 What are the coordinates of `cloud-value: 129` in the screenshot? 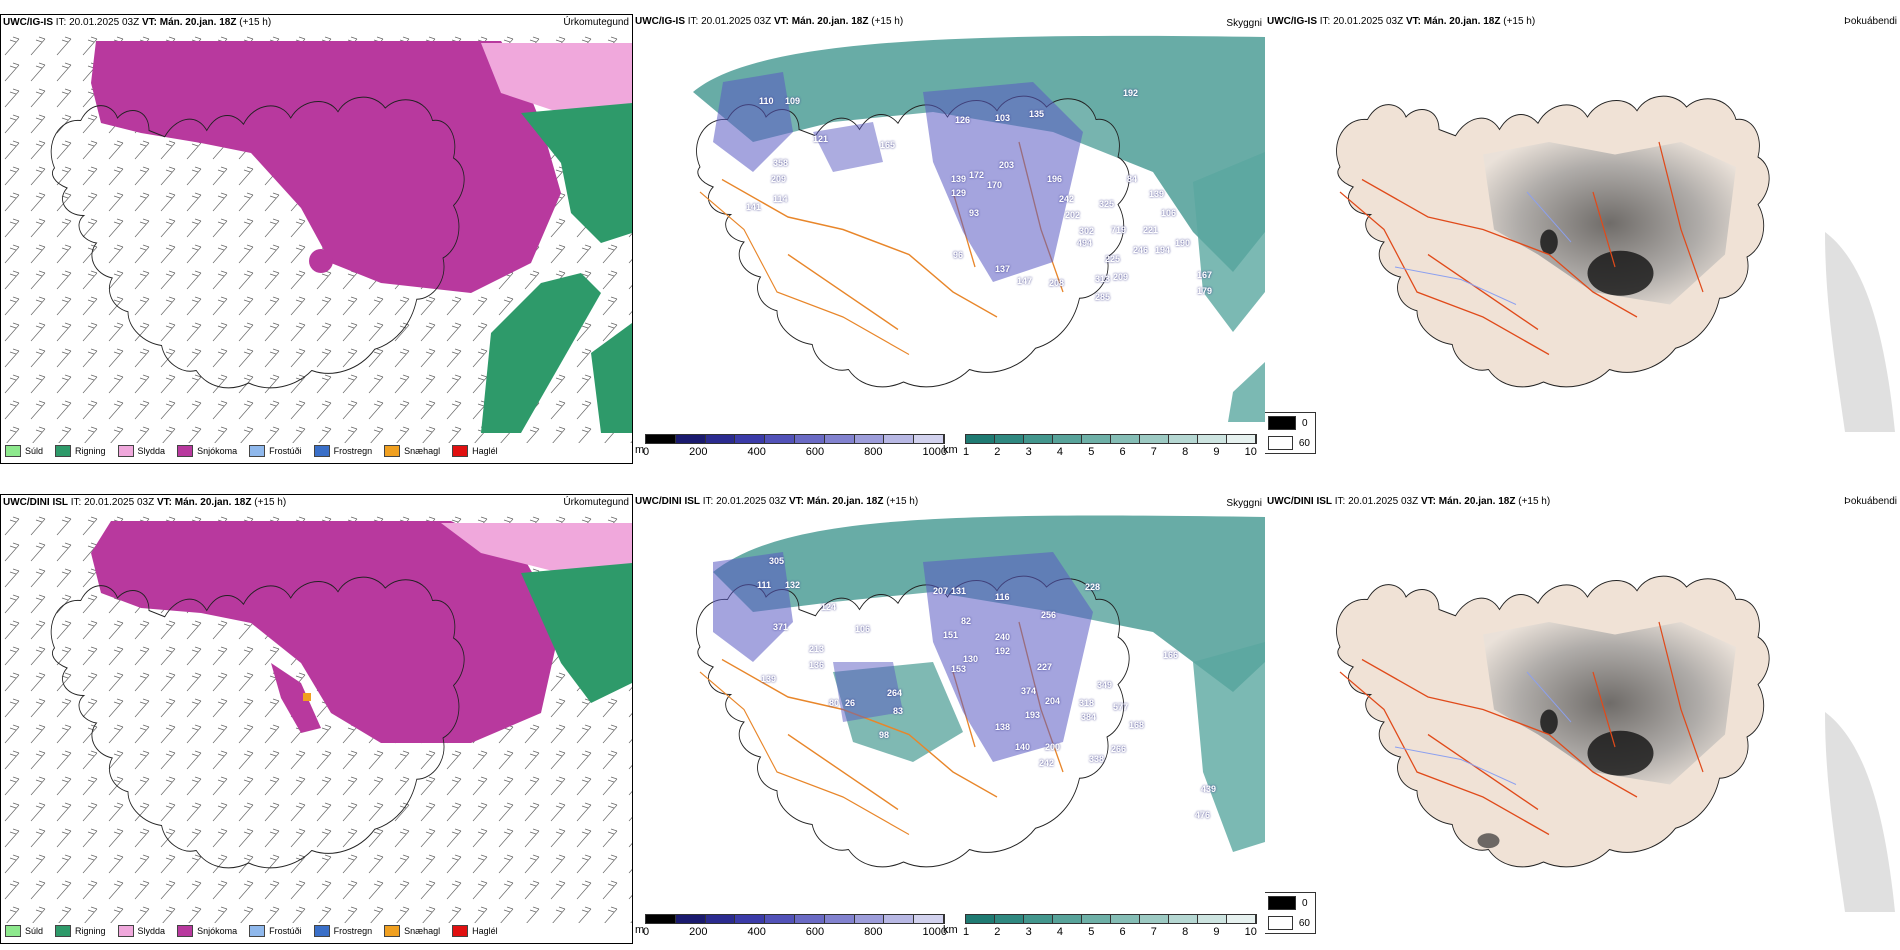 It's located at (959, 193).